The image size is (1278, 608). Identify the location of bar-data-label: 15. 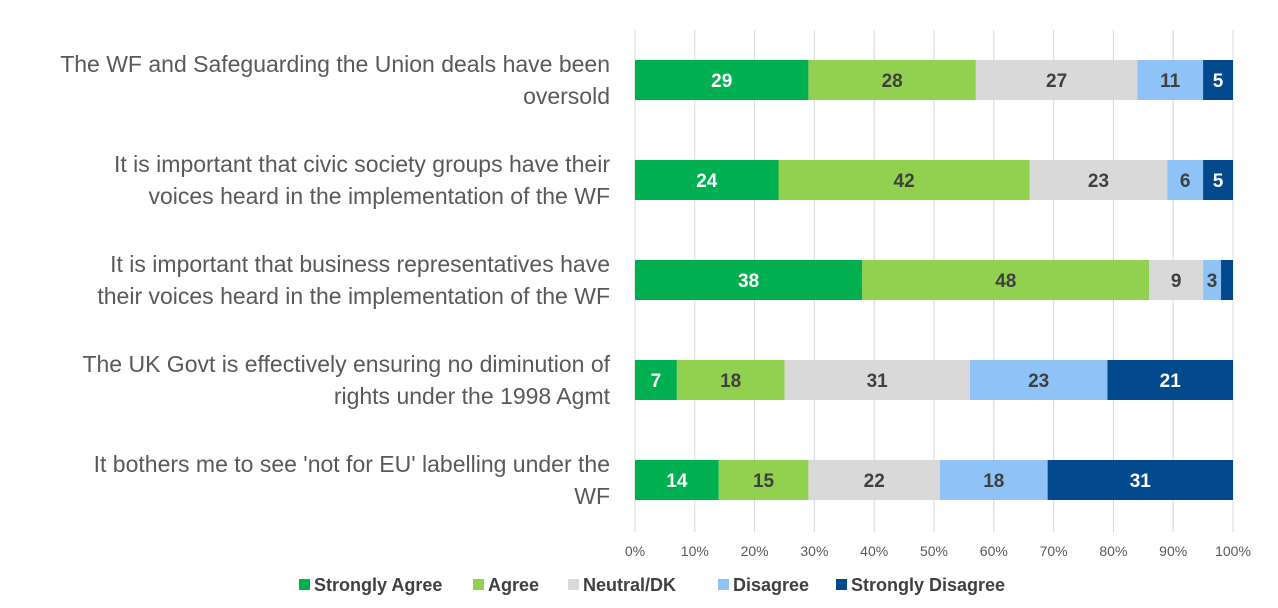
(764, 481).